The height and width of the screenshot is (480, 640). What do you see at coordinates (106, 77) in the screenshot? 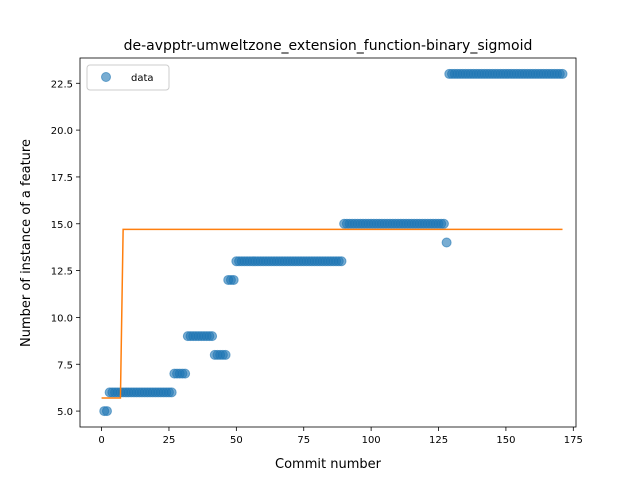
I see `legend-marker` at bounding box center [106, 77].